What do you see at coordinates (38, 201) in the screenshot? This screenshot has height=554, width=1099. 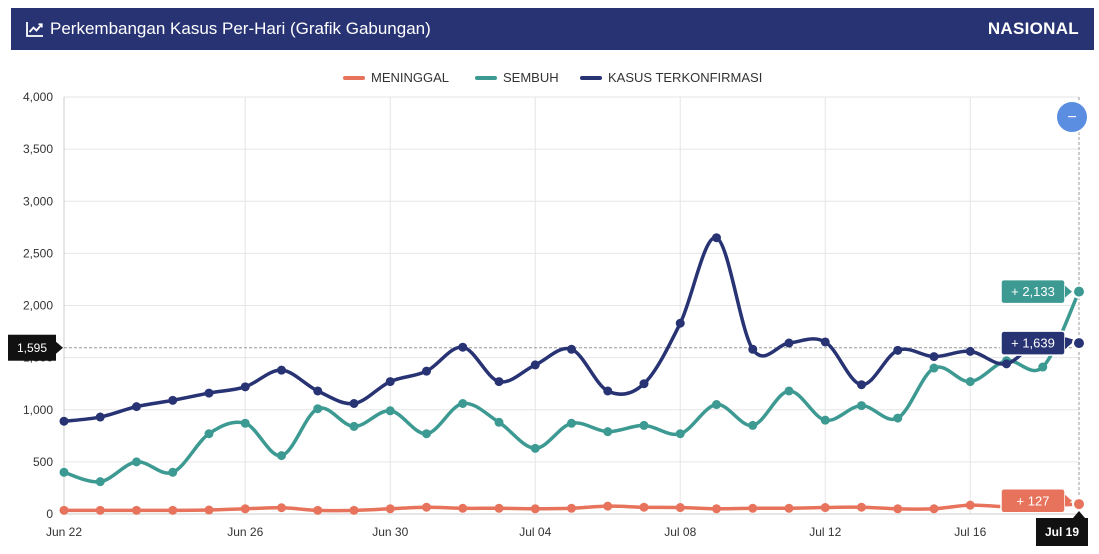 I see `y-tick-label: 3,000` at bounding box center [38, 201].